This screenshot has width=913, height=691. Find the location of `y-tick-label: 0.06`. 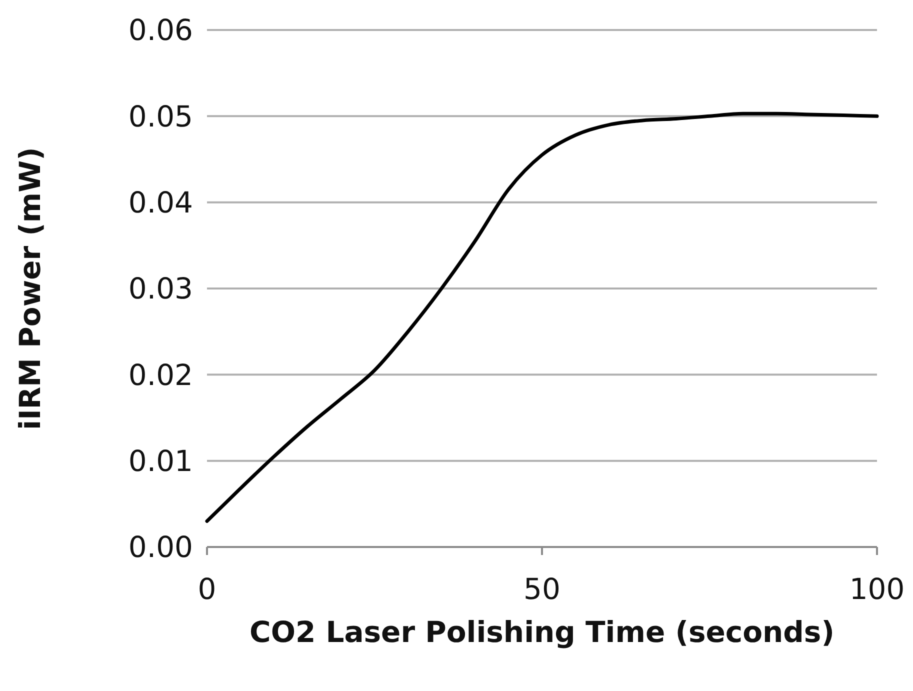

y-tick-label: 0.06 is located at coordinates (160, 30).